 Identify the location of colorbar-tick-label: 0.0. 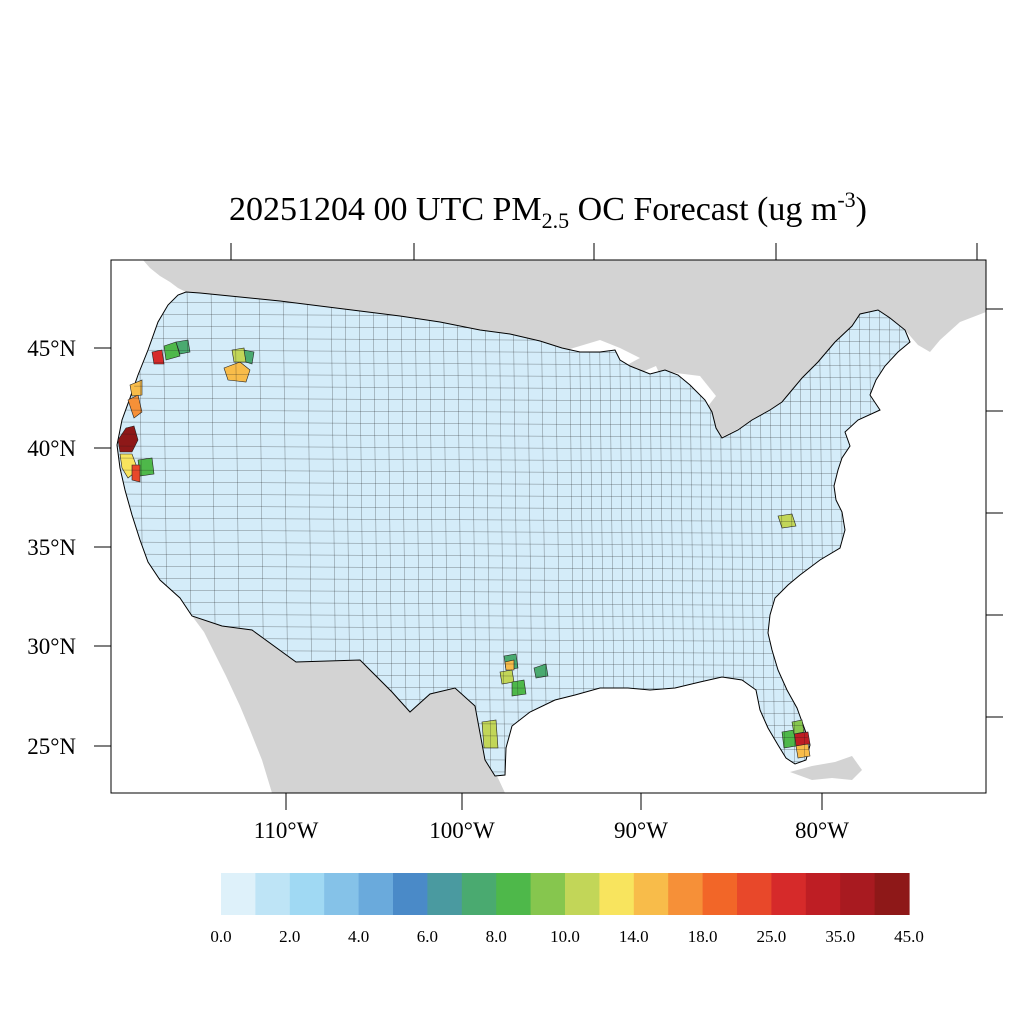
(220, 936).